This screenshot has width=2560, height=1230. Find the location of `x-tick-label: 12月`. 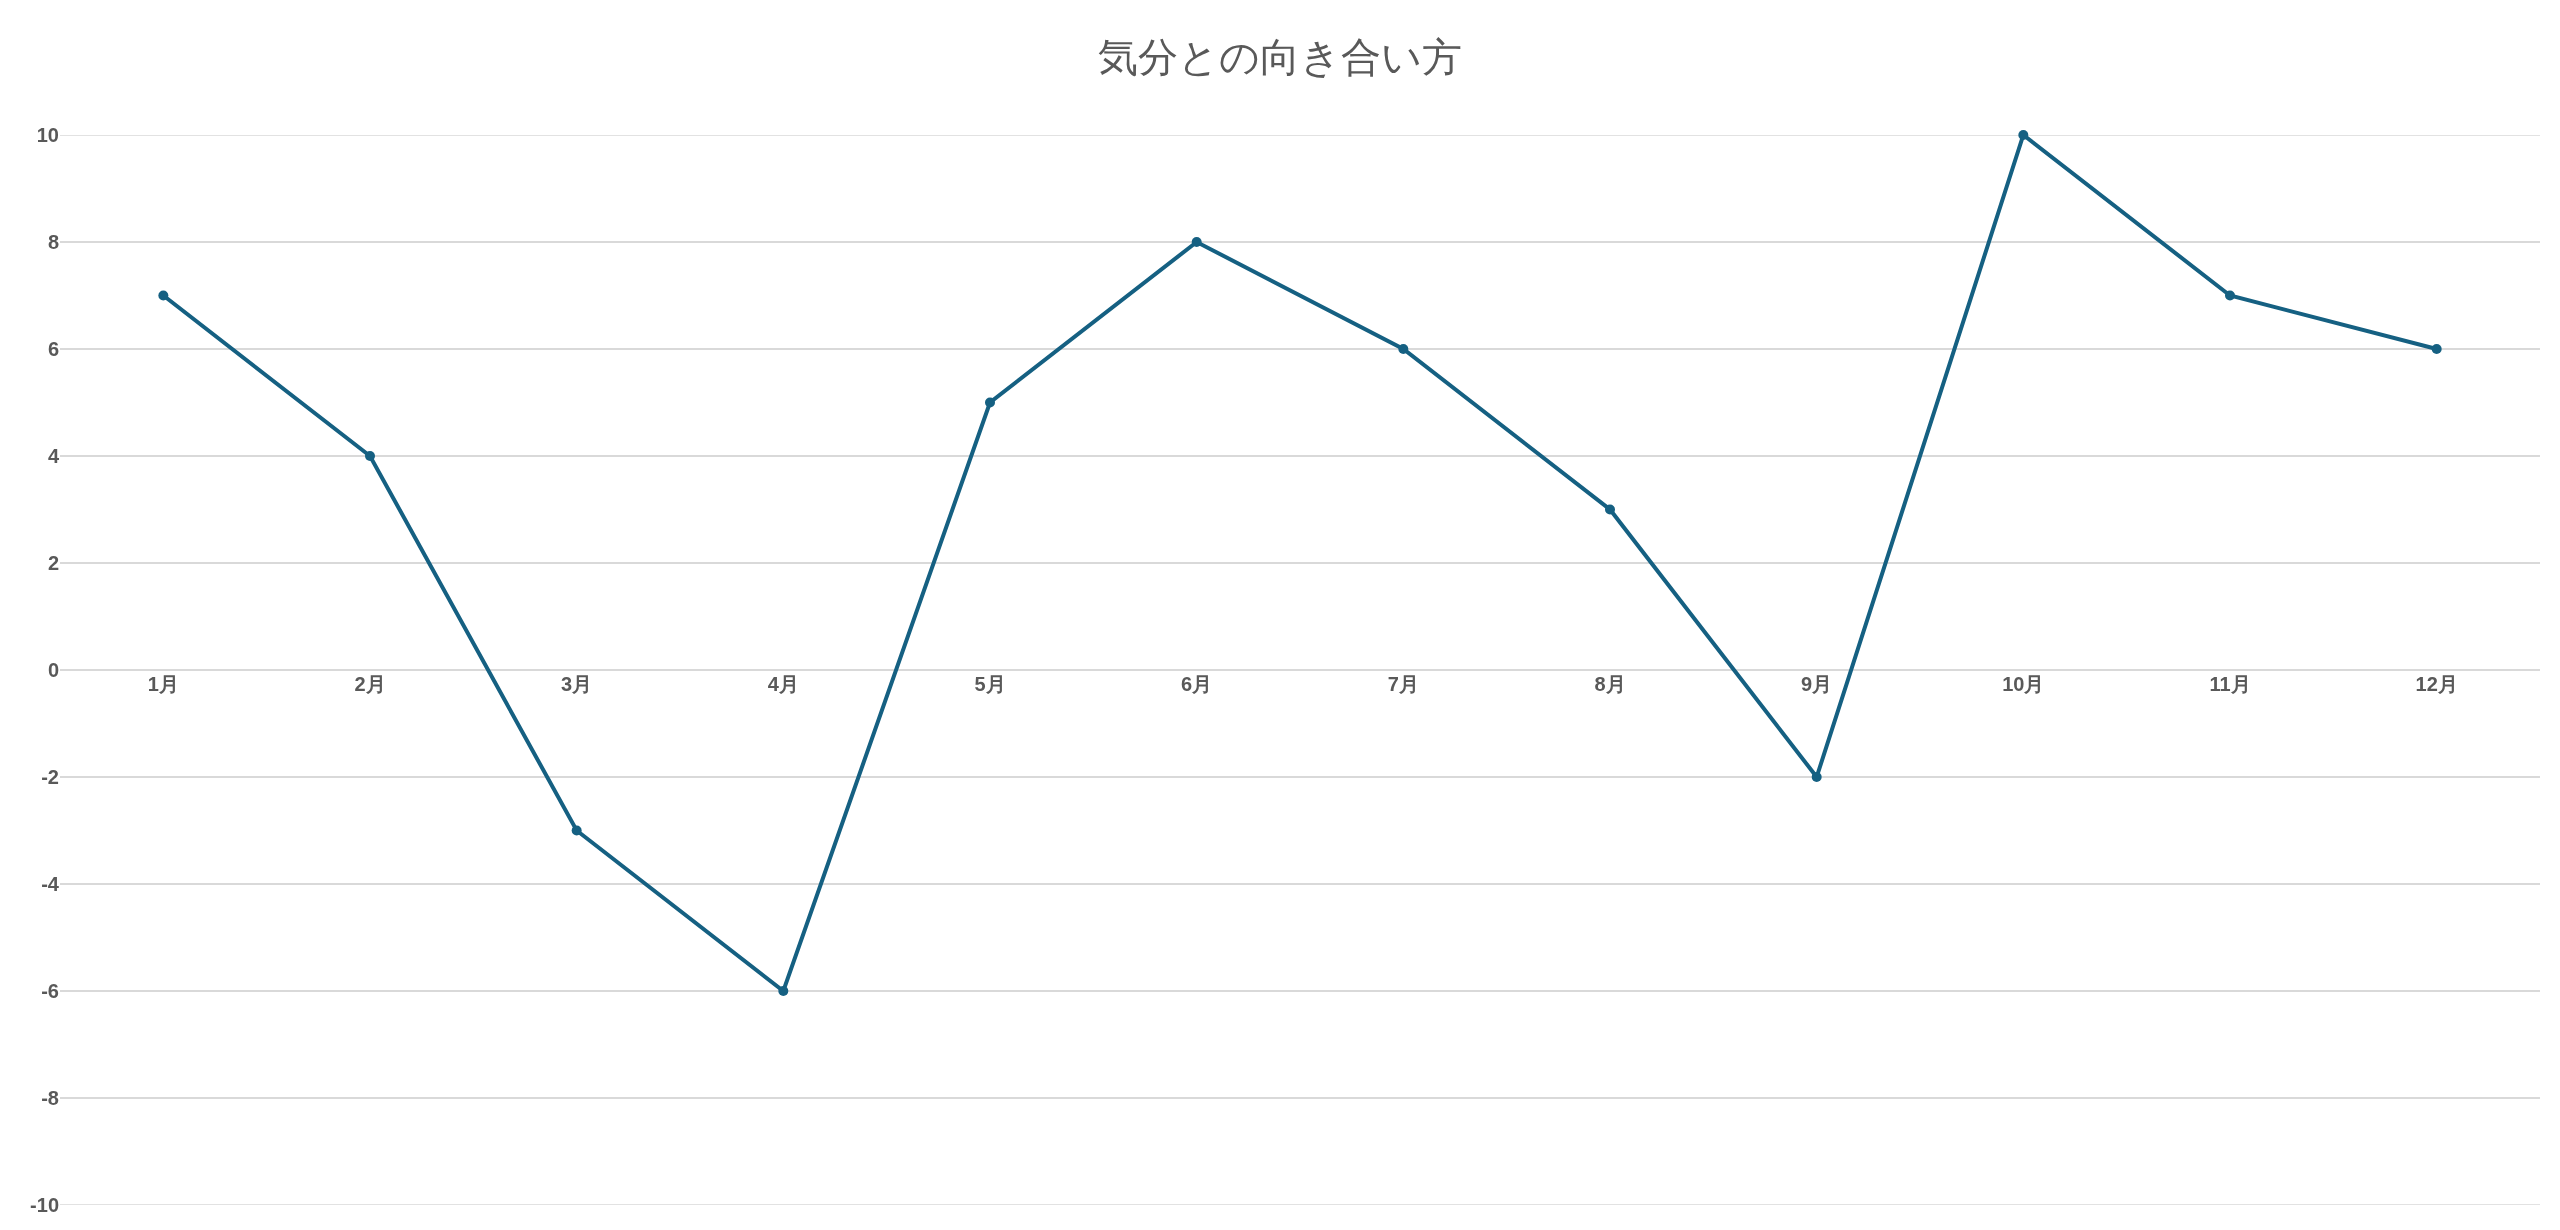

x-tick-label: 12月 is located at coordinates (2436, 684).